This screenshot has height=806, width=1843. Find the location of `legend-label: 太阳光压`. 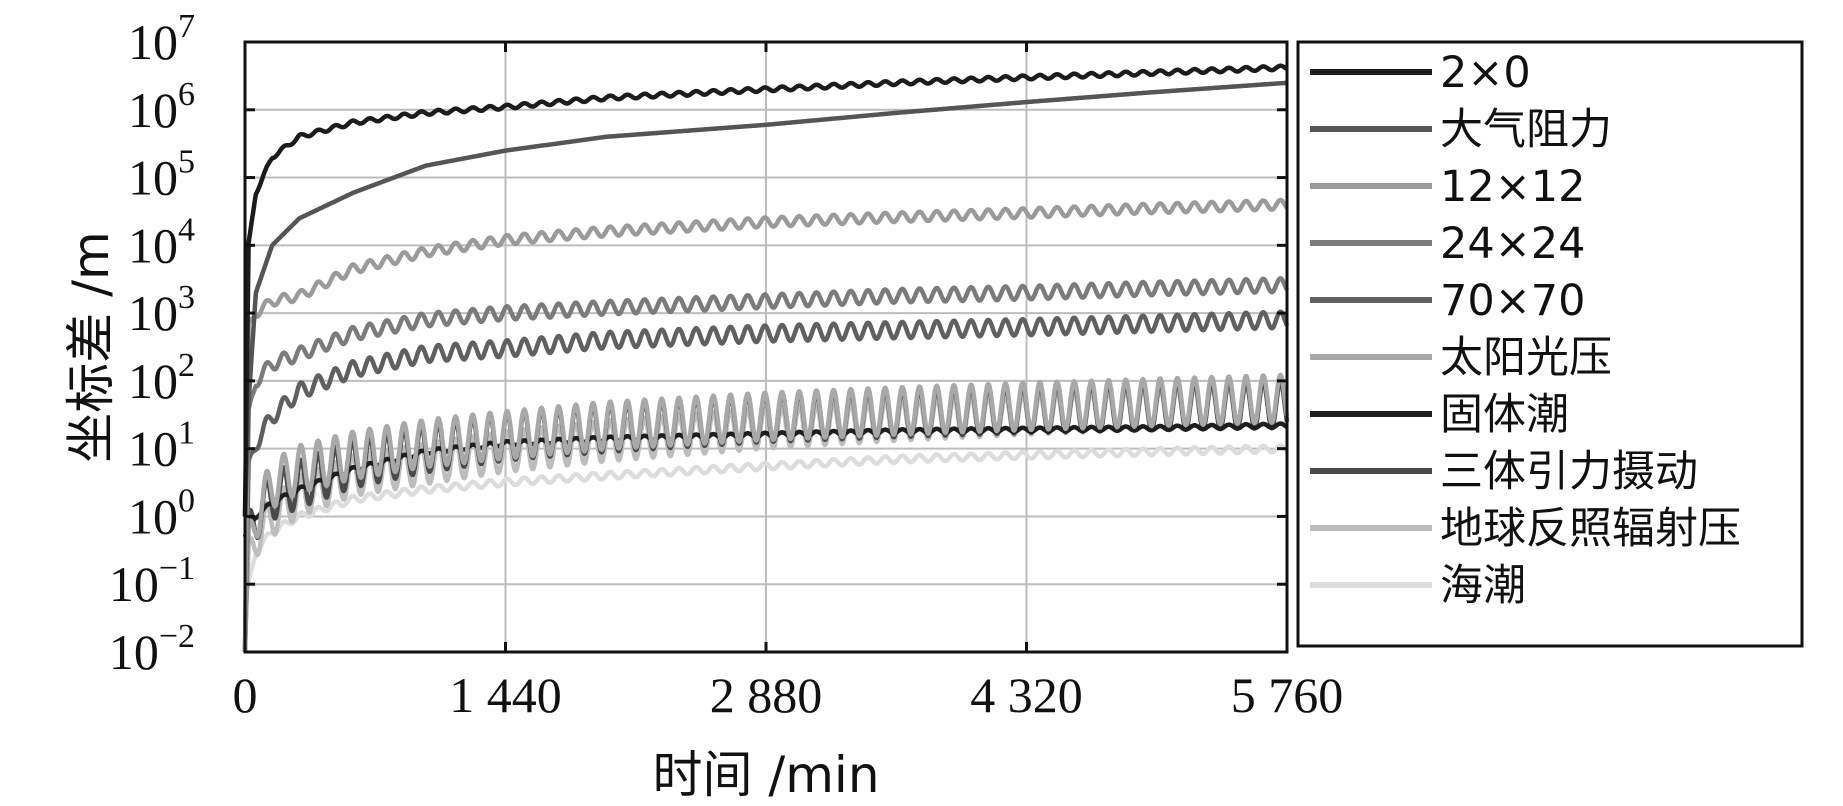

legend-label: 太阳光压 is located at coordinates (1526, 358).